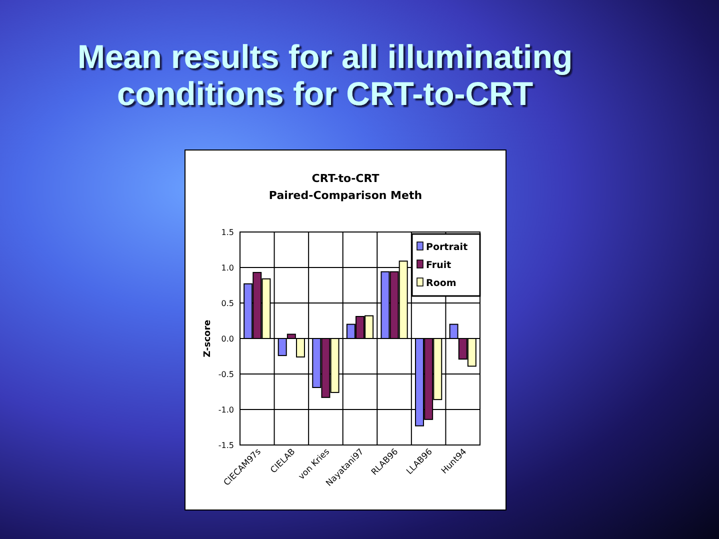 This screenshot has height=539, width=719. I want to click on y-tick-label: -1.5, so click(226, 445).